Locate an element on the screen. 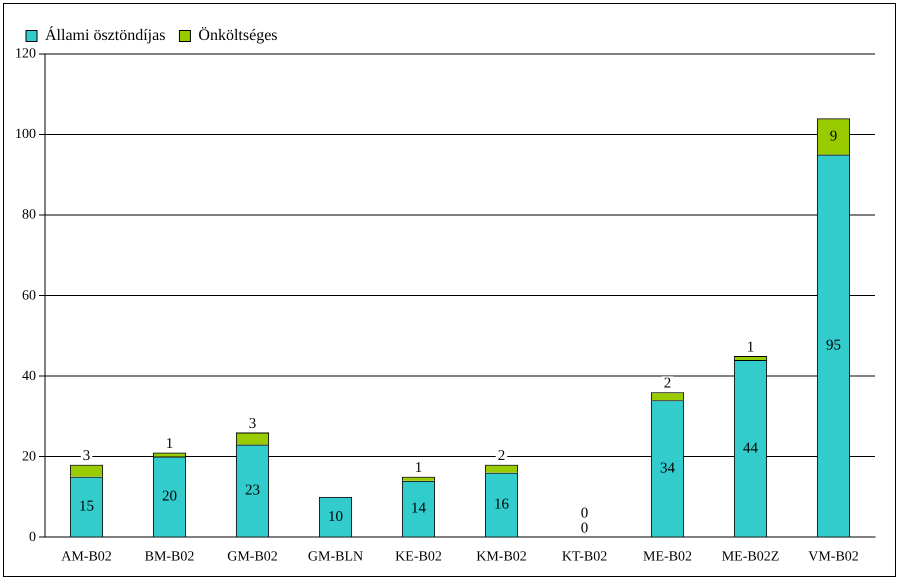 This screenshot has width=901, height=582. x-tick-label: ME-B02 is located at coordinates (667, 556).